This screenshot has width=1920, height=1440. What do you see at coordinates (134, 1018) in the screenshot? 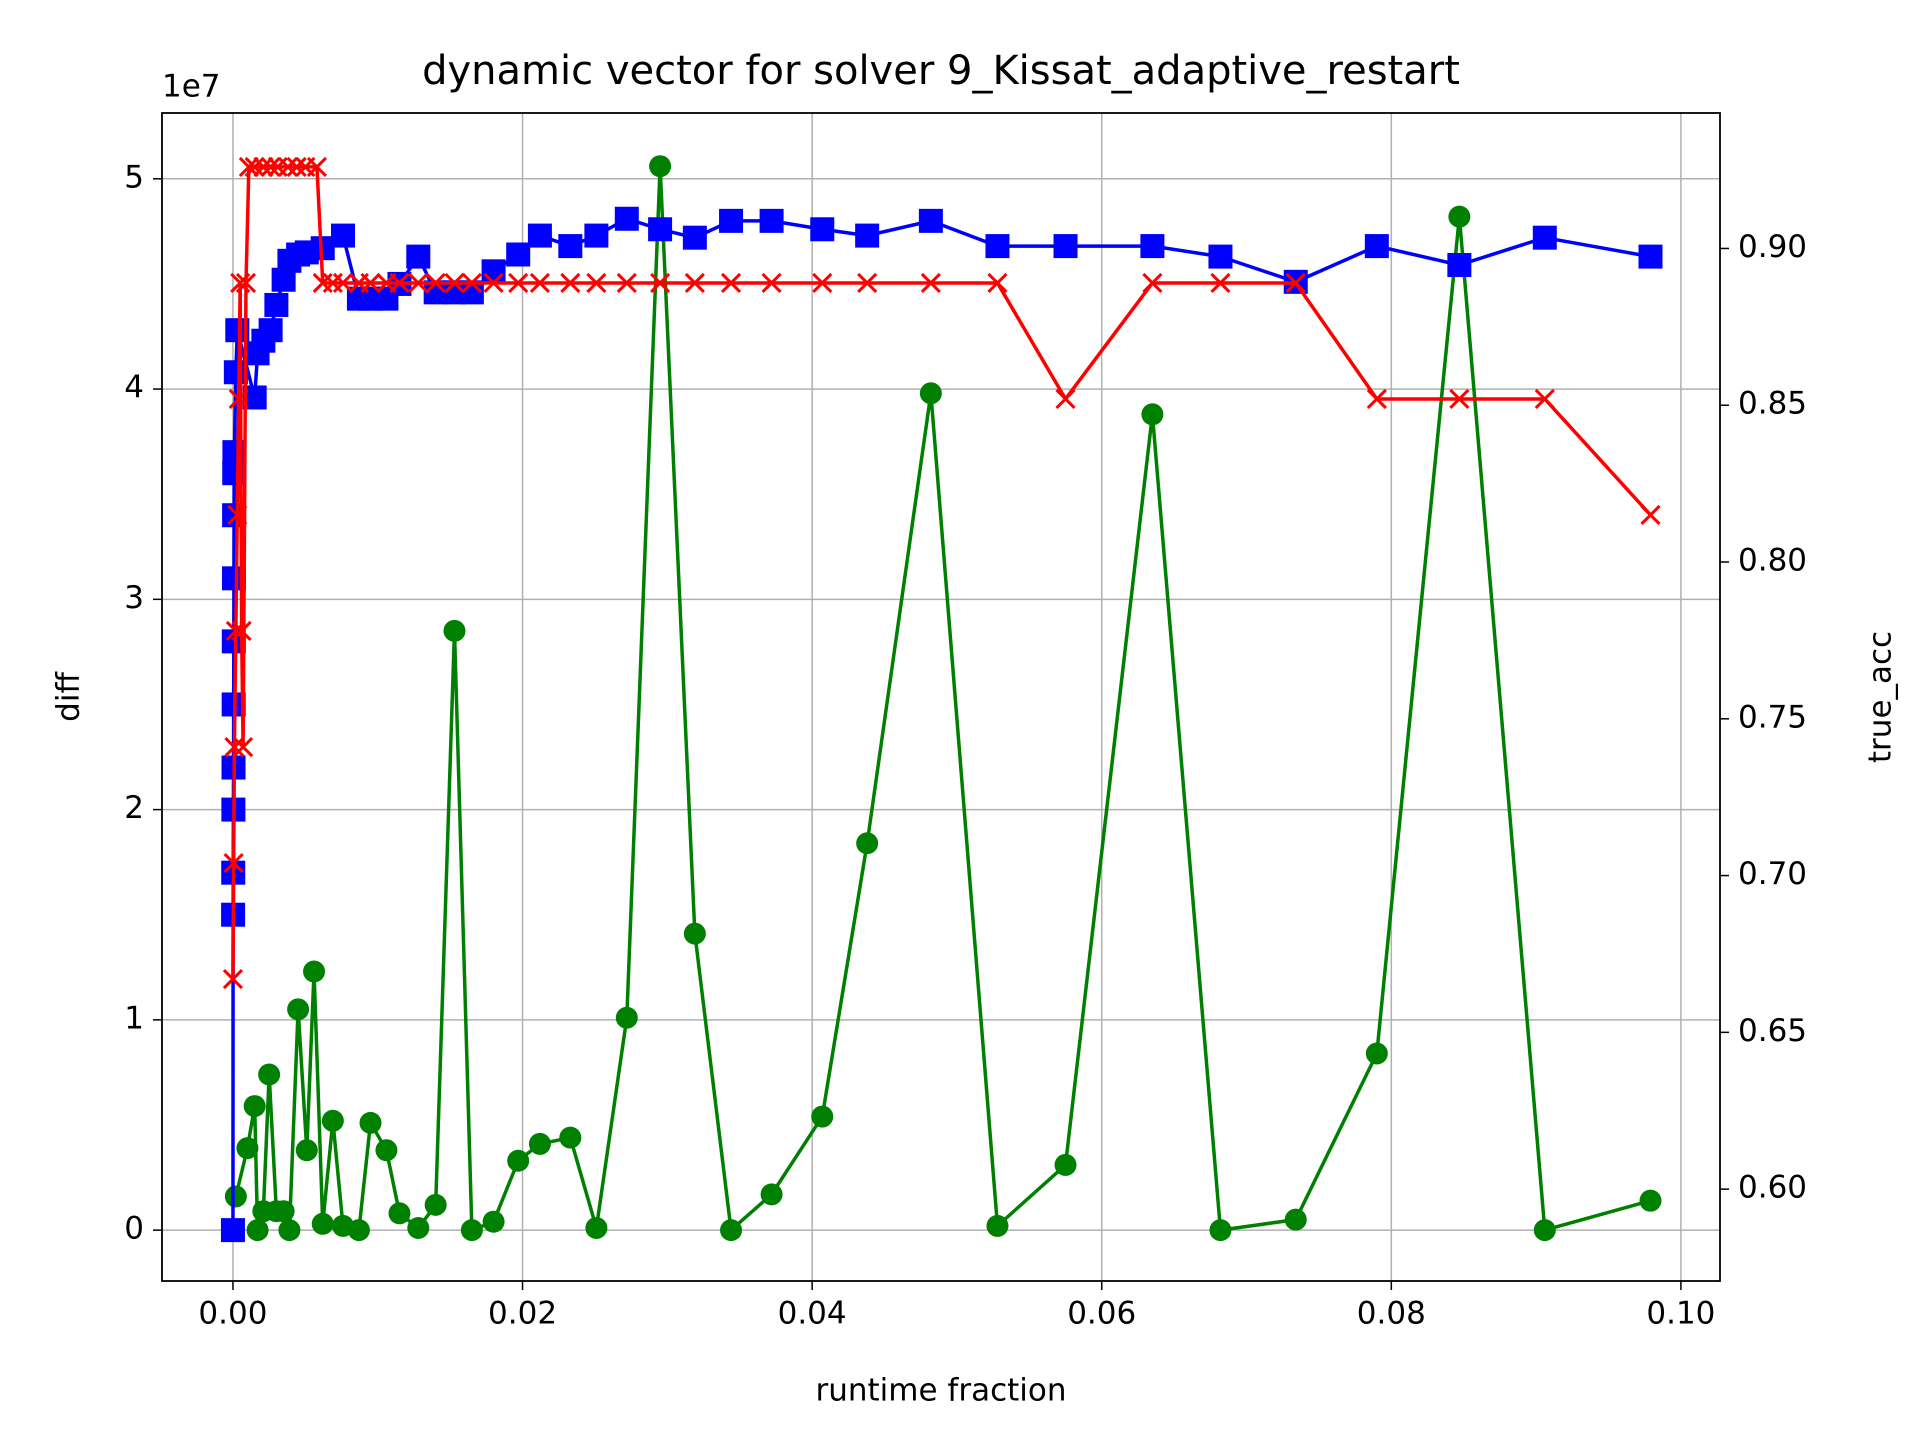
I see `y-tick-label: 1` at bounding box center [134, 1018].